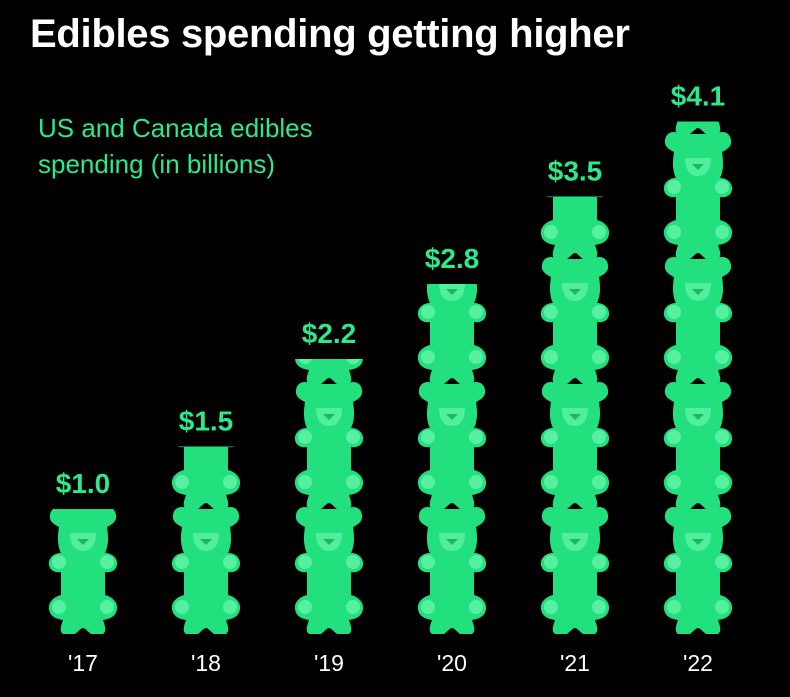  Describe the element at coordinates (698, 96) in the screenshot. I see `value-label: $4.1` at that location.